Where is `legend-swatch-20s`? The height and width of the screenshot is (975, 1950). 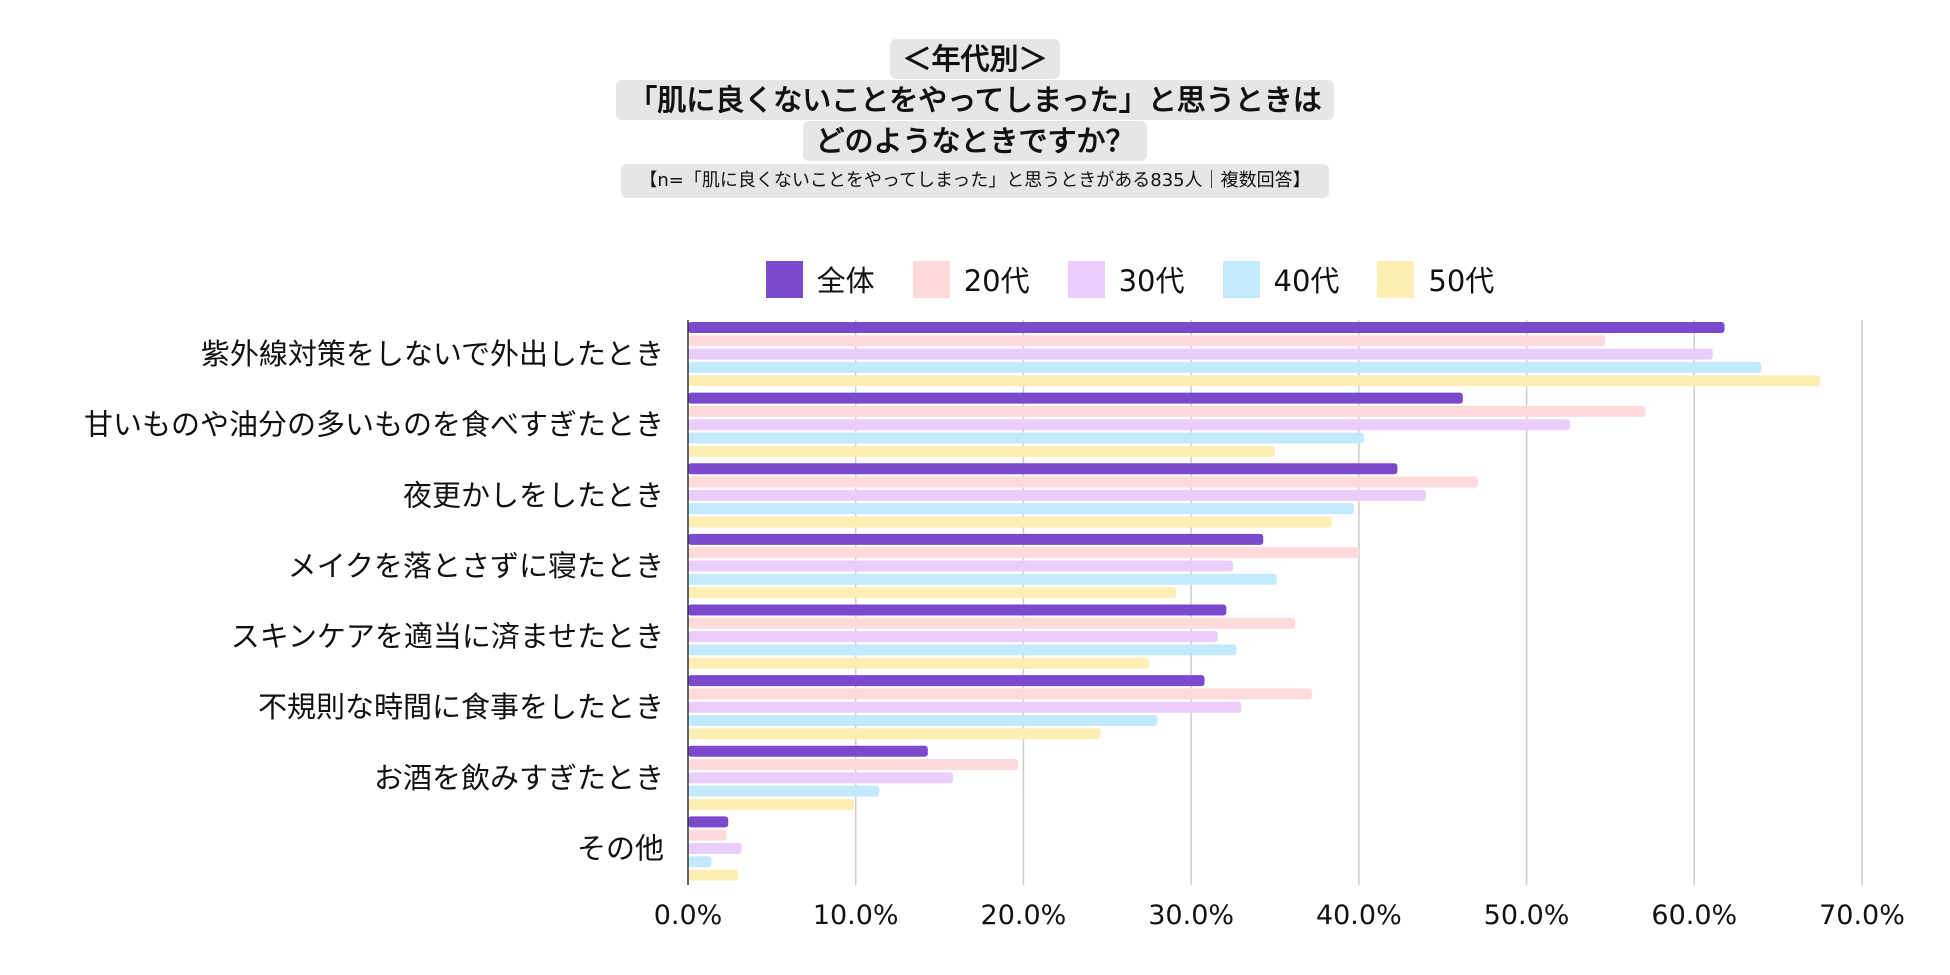 legend-swatch-20s is located at coordinates (931, 279).